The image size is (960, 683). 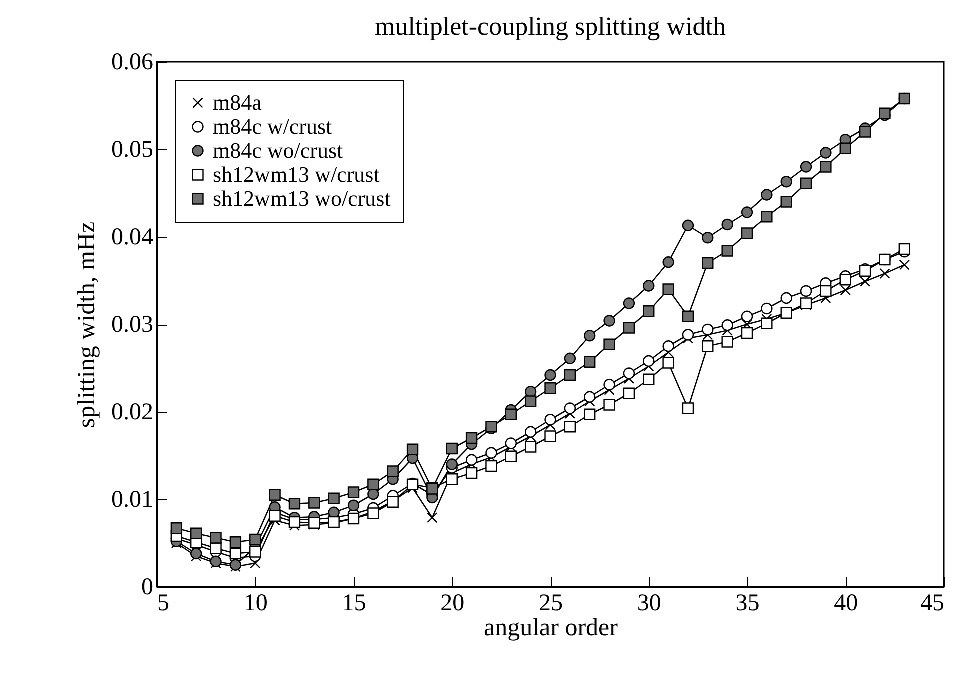 What do you see at coordinates (272, 126) in the screenshot?
I see `legend-label: m84c w/crust` at bounding box center [272, 126].